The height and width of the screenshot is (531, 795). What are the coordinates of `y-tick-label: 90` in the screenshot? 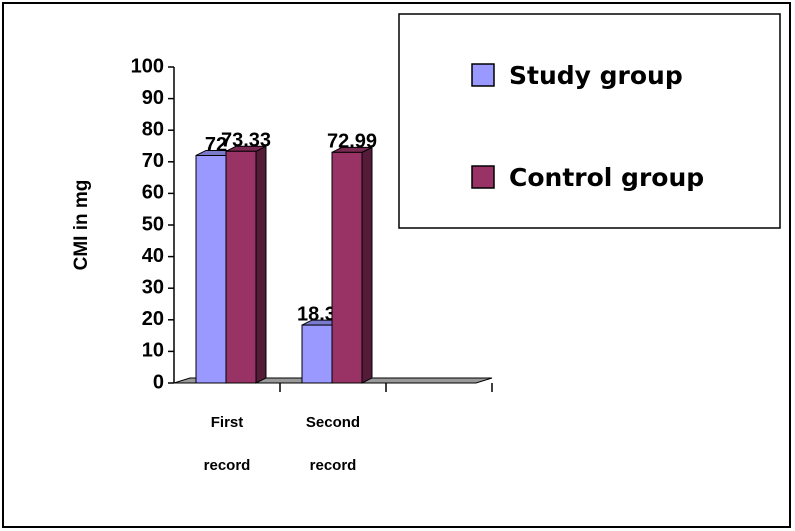 It's located at (153, 98).